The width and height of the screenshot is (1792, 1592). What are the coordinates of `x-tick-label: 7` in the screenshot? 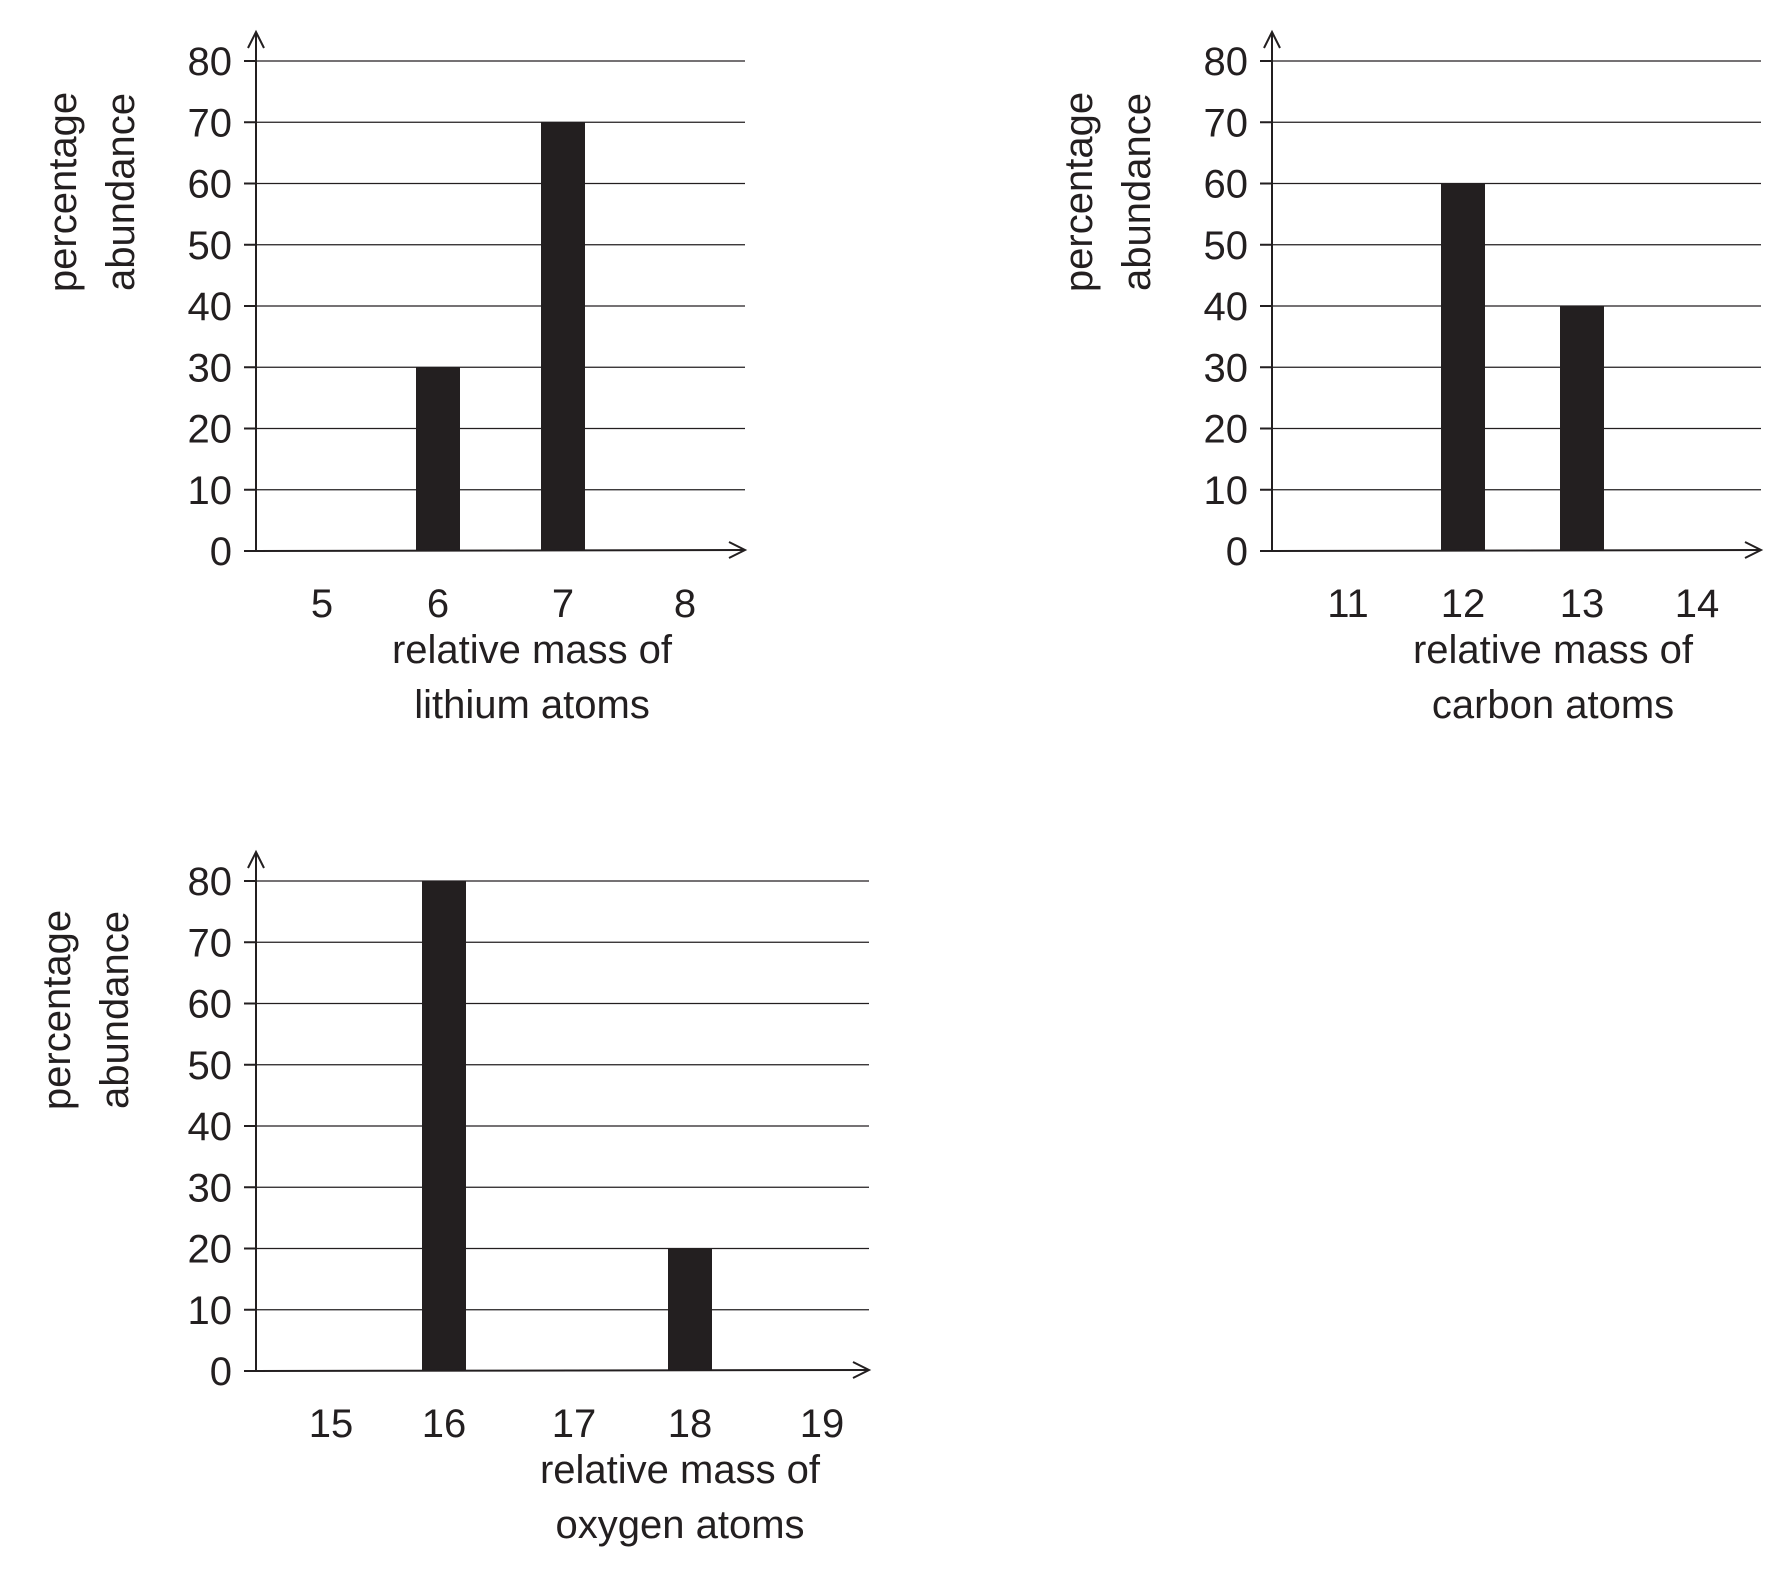 It's located at (563, 604).